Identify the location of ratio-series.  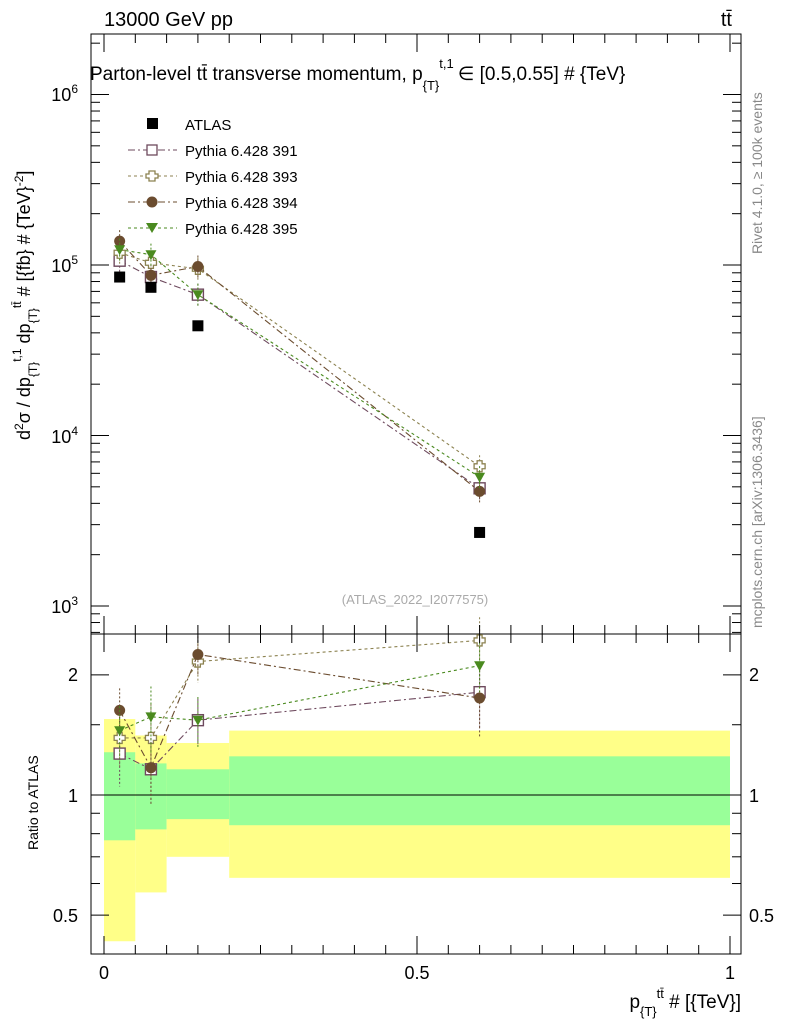
(299, 710).